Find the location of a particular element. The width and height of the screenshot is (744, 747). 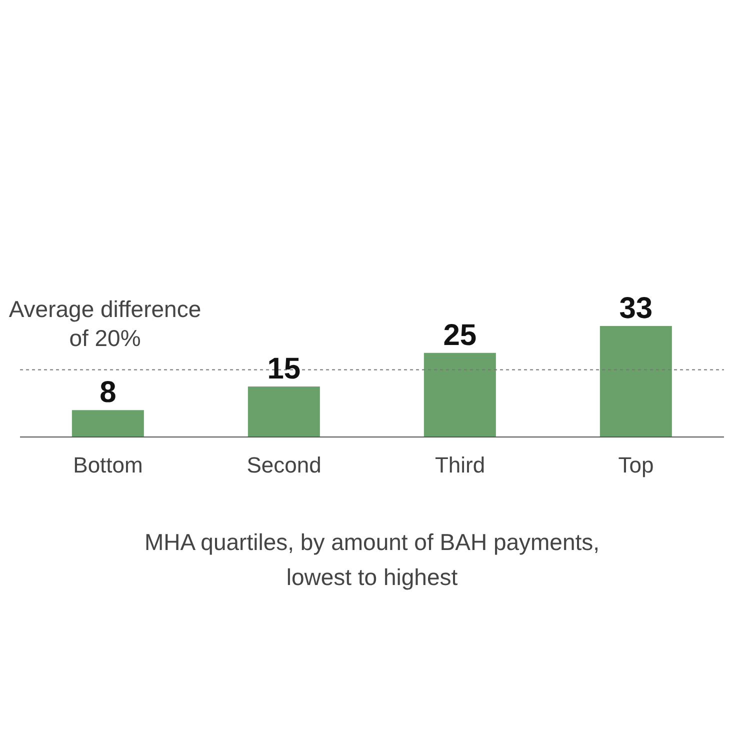

x-tick-label: Top is located at coordinates (636, 465).